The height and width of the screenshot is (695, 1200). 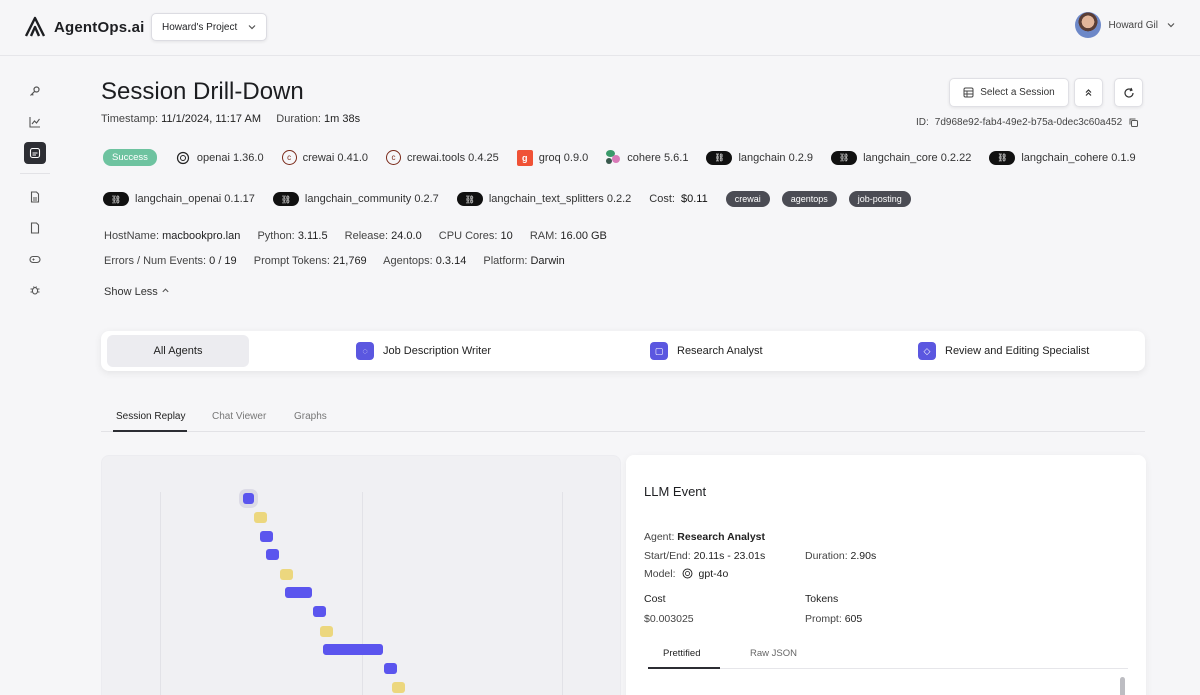 What do you see at coordinates (35, 259) in the screenshot?
I see `controller-icon` at bounding box center [35, 259].